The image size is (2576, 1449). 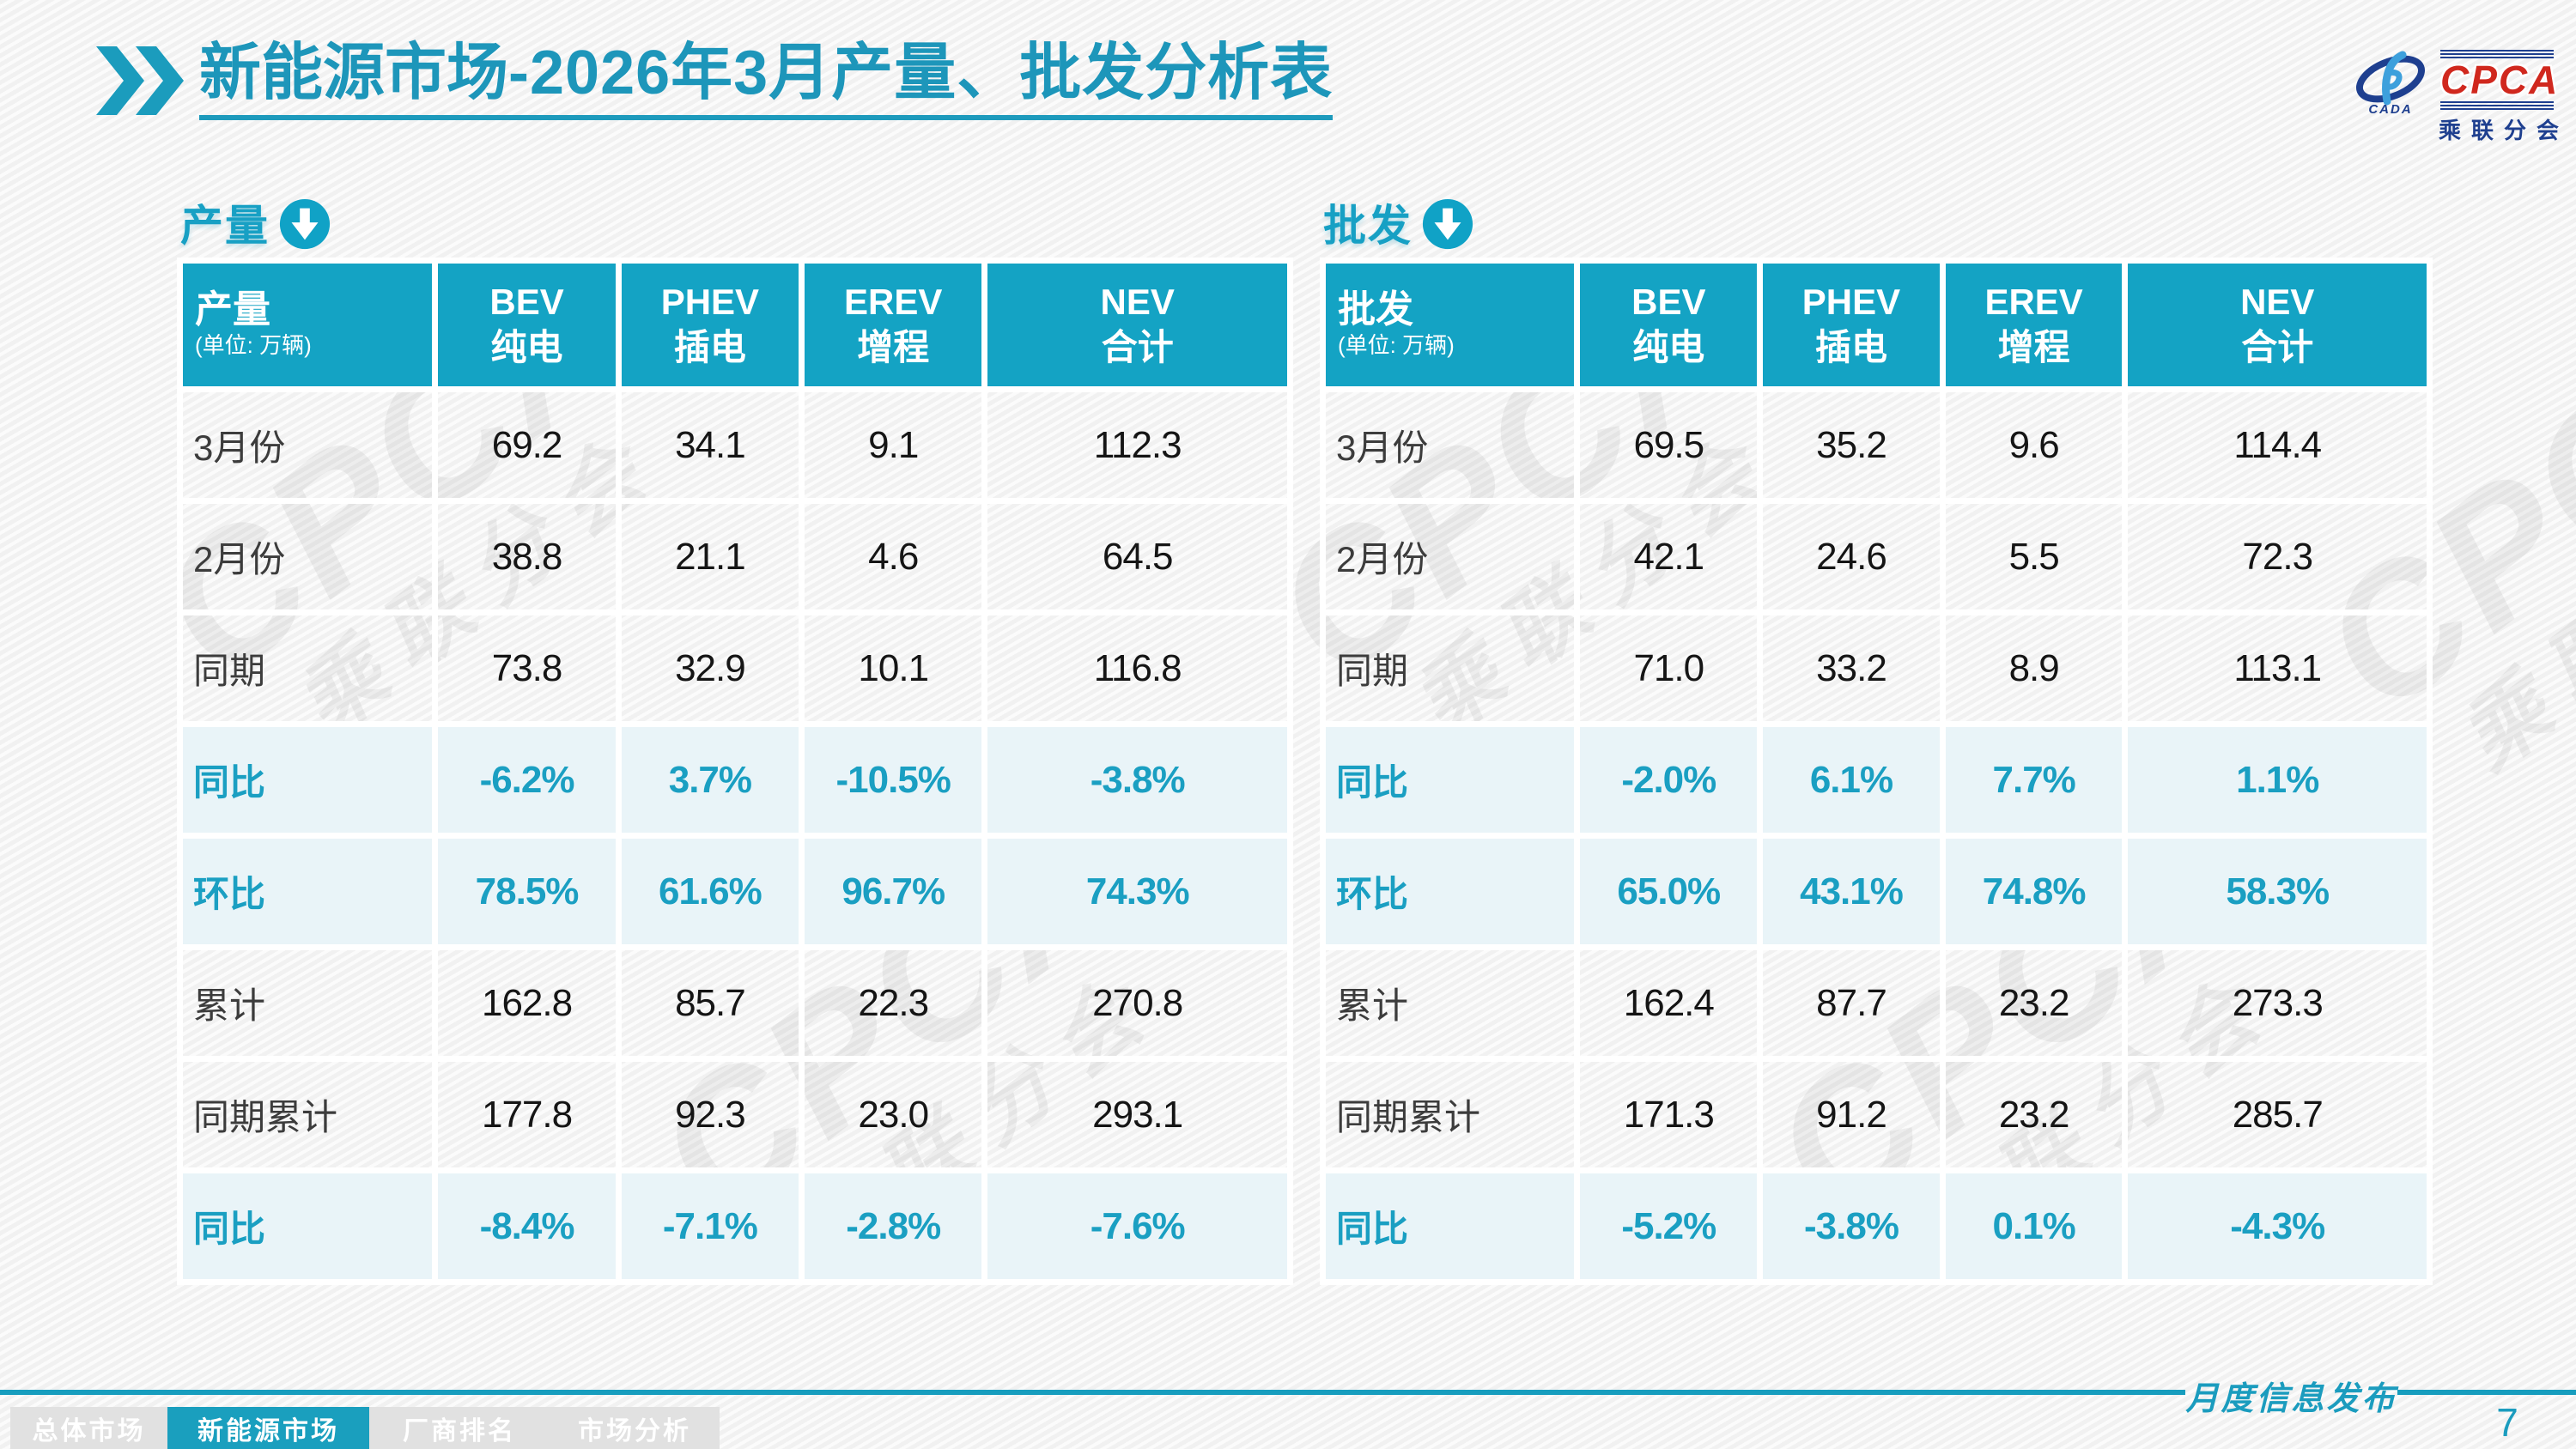 I want to click on cell-value: 38.8, so click(x=527, y=556).